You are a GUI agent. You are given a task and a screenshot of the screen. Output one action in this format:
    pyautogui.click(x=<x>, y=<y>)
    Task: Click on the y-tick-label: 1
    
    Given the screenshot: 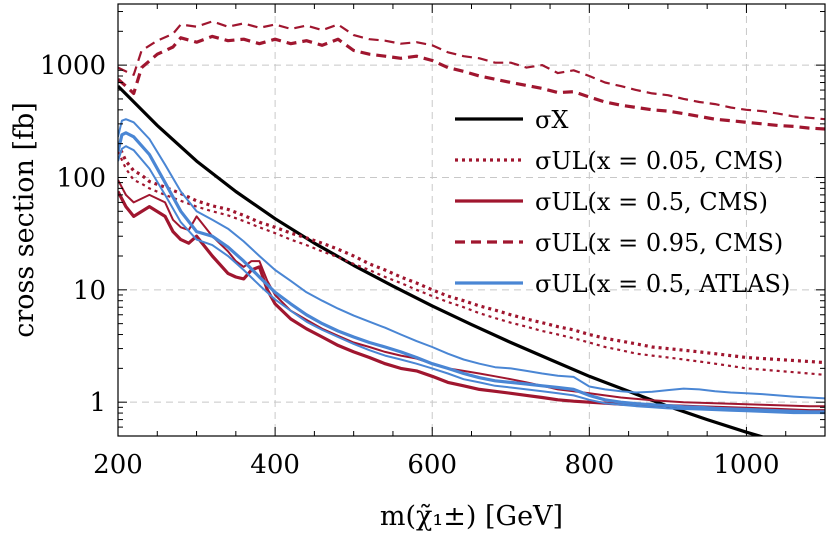 What is the action you would take?
    pyautogui.click(x=97, y=403)
    